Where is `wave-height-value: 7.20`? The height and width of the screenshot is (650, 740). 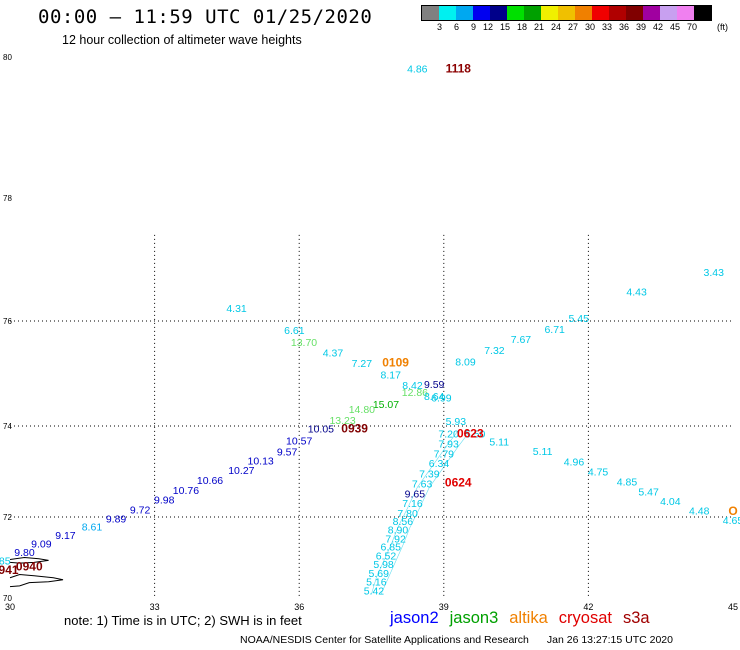 wave-height-value: 7.20 is located at coordinates (448, 434).